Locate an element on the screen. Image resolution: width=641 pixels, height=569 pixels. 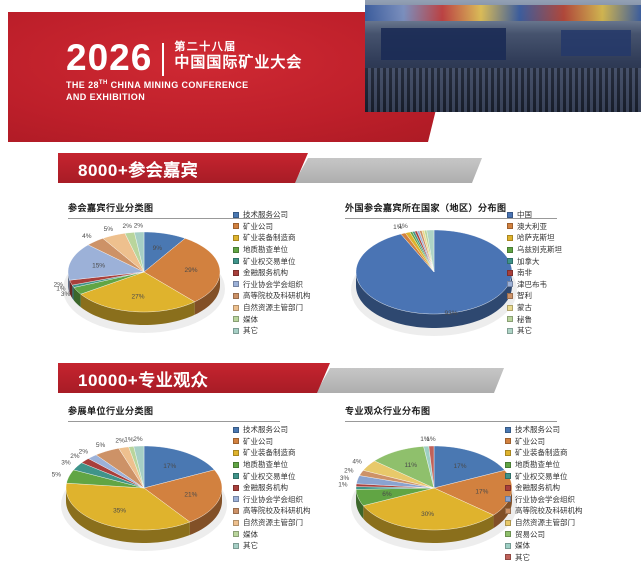
photo-stage-banner is located at coordinates (503, 13).